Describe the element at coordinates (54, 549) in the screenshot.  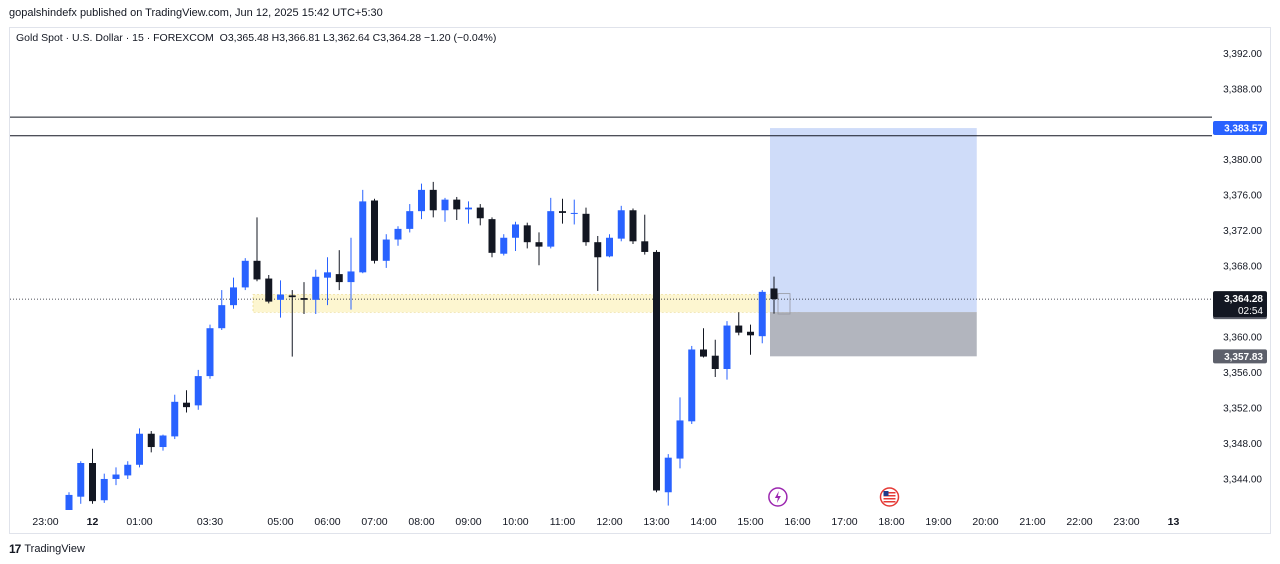
I see `brand-label: TradingView` at that location.